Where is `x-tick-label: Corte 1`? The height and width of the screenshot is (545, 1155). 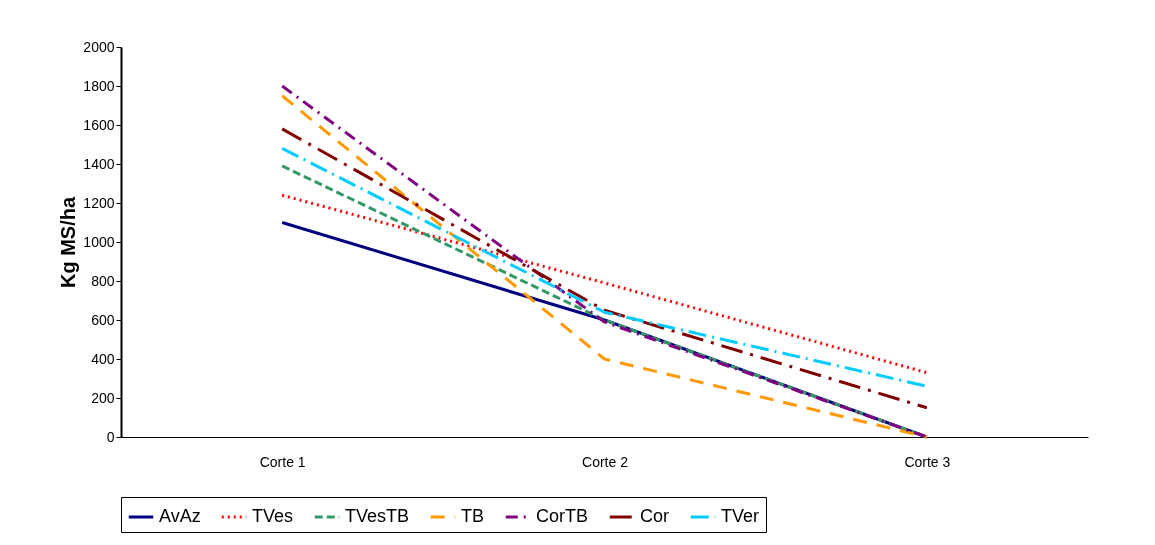 x-tick-label: Corte 1 is located at coordinates (282, 461).